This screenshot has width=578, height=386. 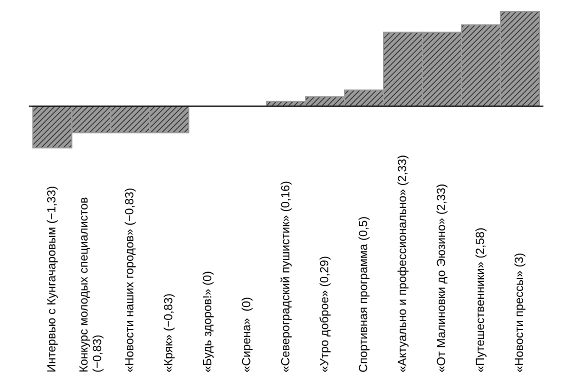 I want to click on x-tick-label: Конкурс молодых специалистов (−0,83), so click(x=91, y=285).